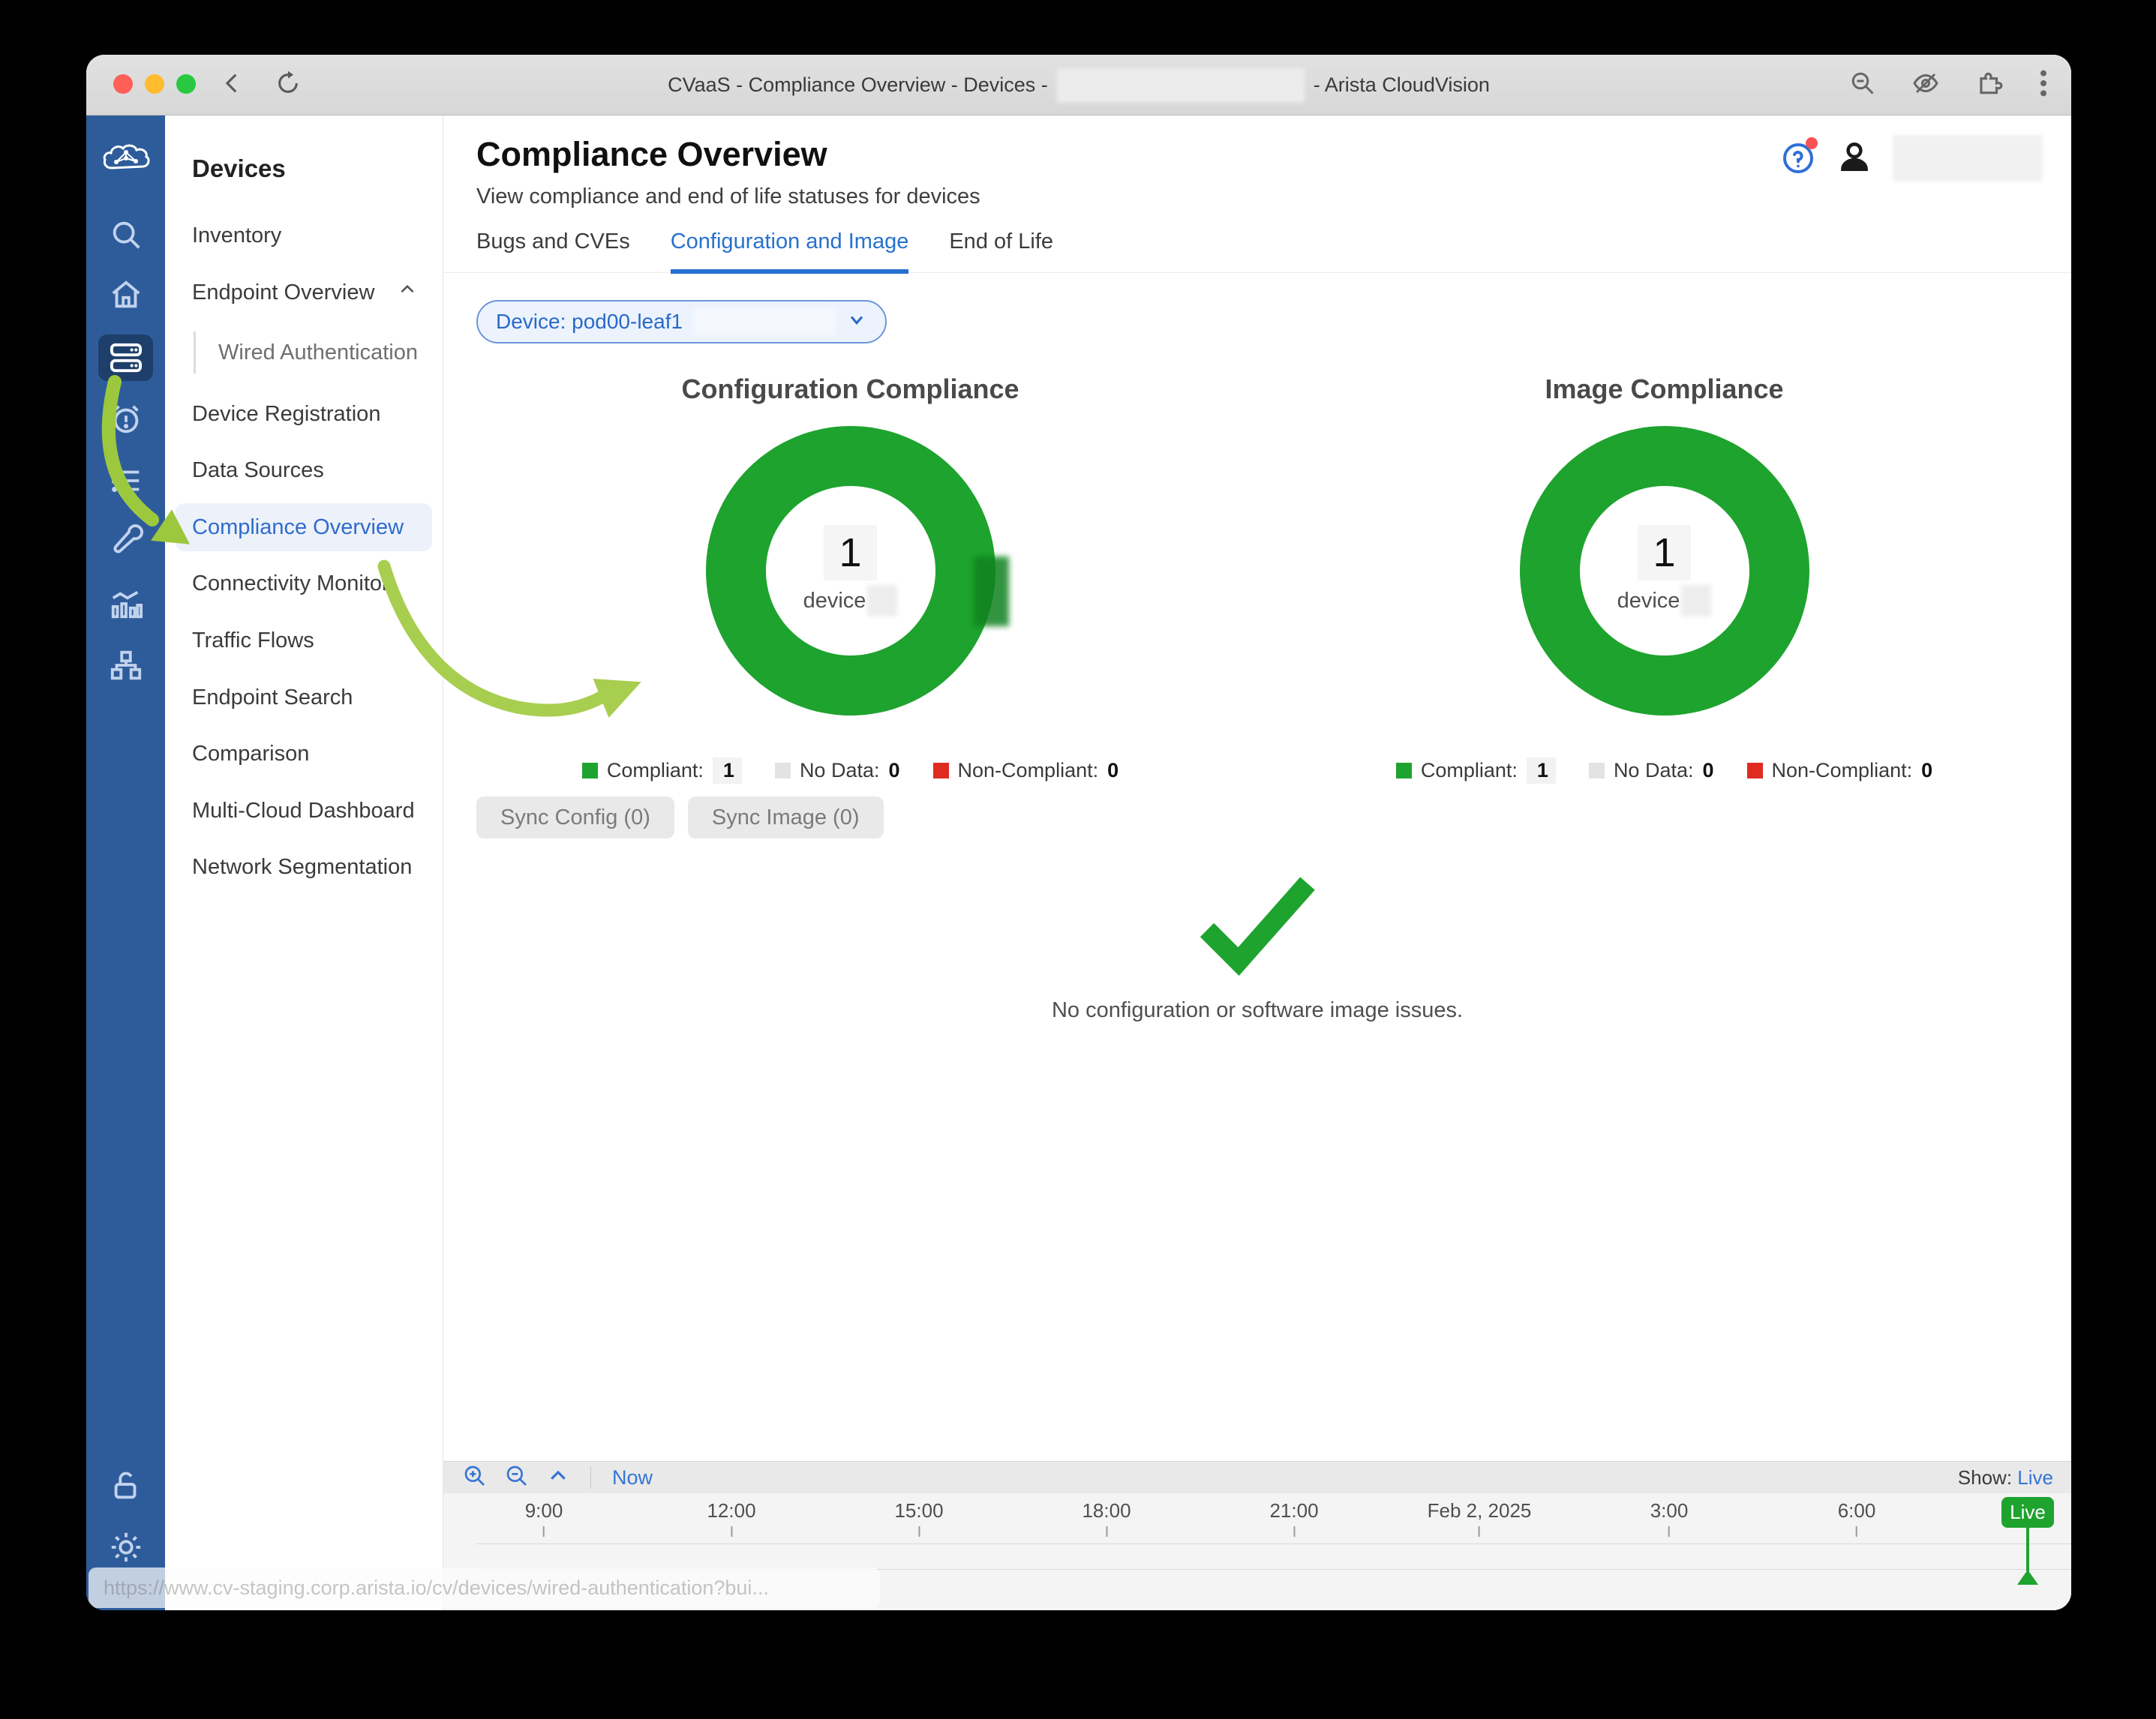 Image resolution: width=2156 pixels, height=1719 pixels. I want to click on timeline-track-line, so click(1273, 1569).